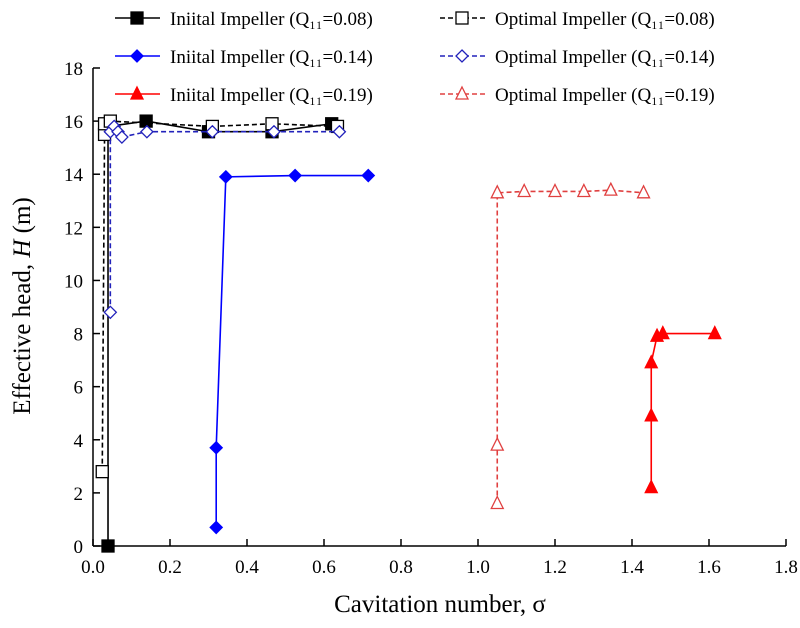  Describe the element at coordinates (555, 567) in the screenshot. I see `x-tick-label: 1.2` at that location.